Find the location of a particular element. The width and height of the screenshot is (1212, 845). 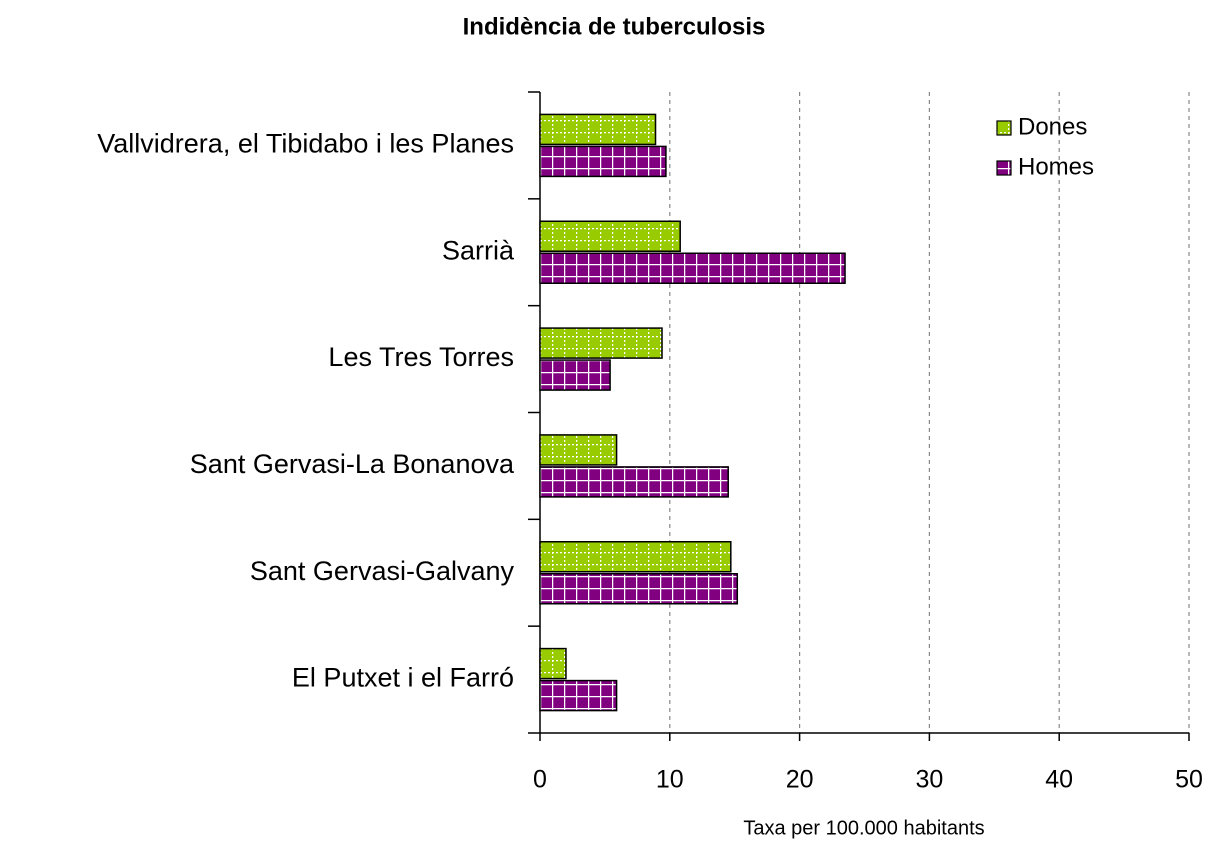

y-tick-label: Sarrià is located at coordinates (478, 250).